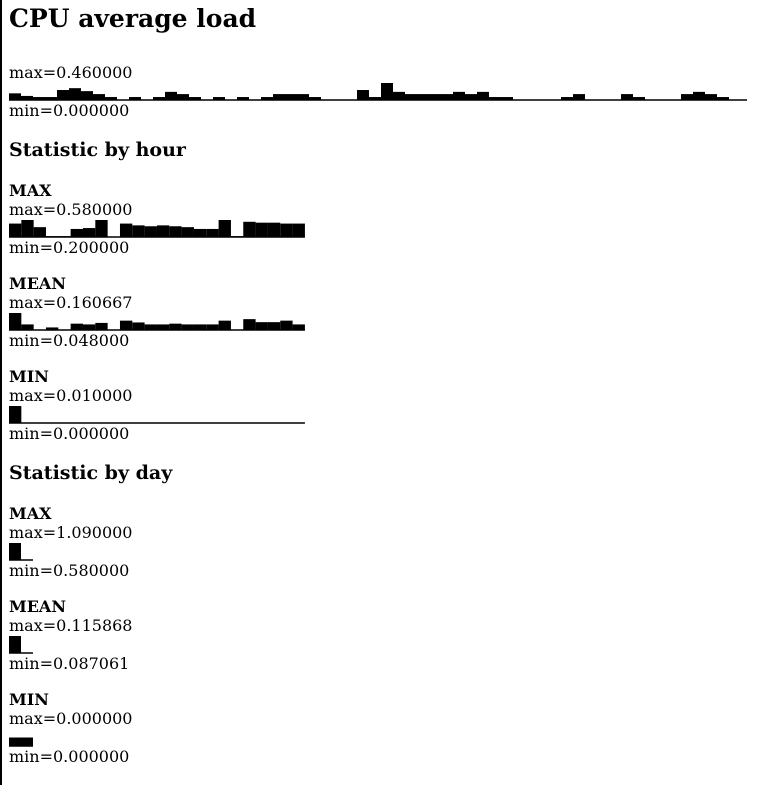 The width and height of the screenshot is (773, 785). What do you see at coordinates (391, 219) in the screenshot?
I see `stat-block: MAX max=0.580000 min=0.200000` at bounding box center [391, 219].